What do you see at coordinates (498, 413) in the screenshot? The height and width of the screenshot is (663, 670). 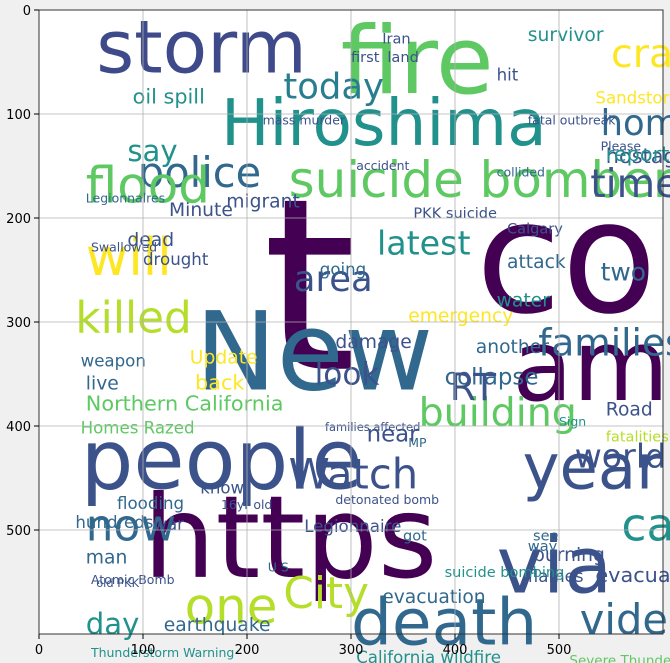 I see `word-29: building` at bounding box center [498, 413].